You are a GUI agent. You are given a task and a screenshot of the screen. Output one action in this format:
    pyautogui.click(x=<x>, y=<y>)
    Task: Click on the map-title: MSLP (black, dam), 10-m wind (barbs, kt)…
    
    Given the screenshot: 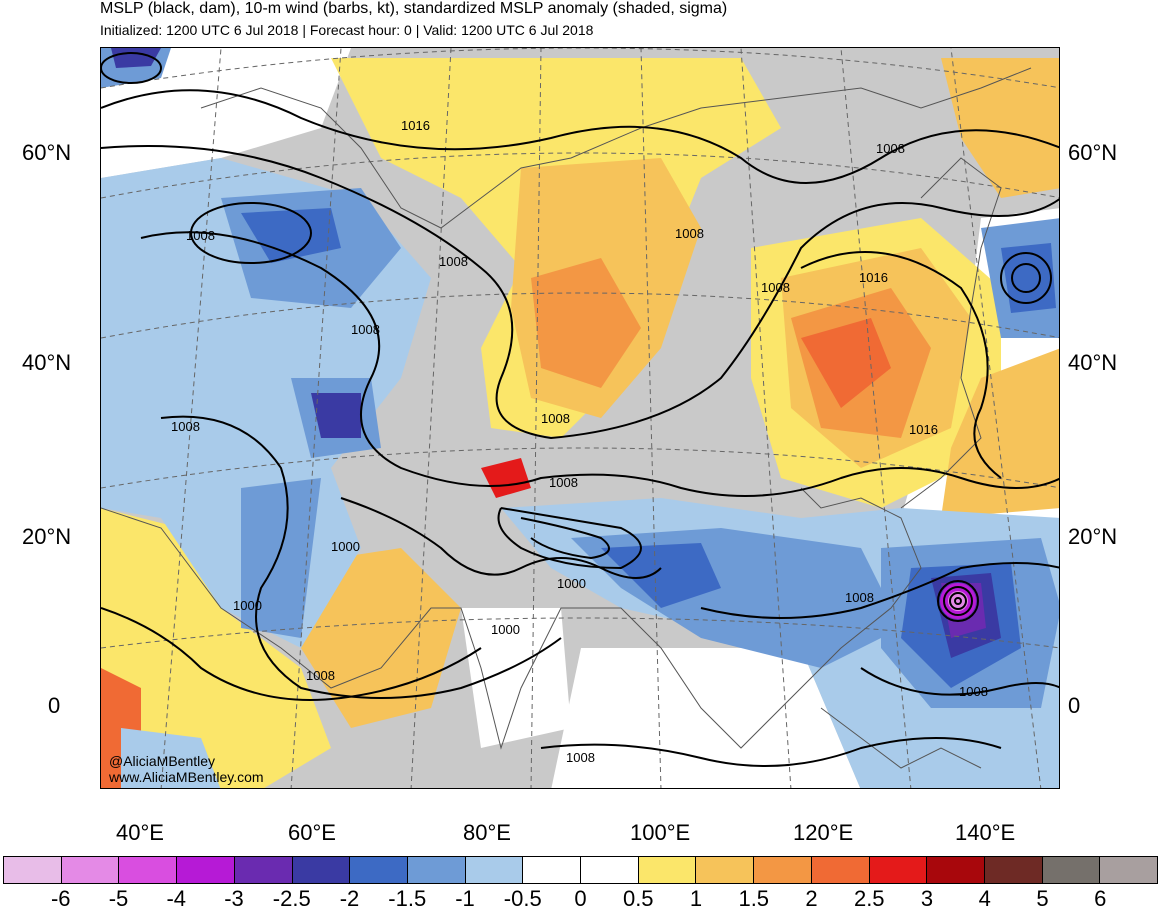 What is the action you would take?
    pyautogui.click(x=414, y=8)
    